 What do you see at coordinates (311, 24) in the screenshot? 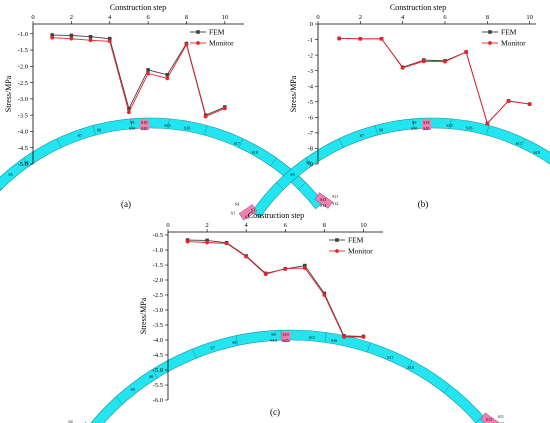
I see `y-tick-label: 0` at bounding box center [311, 24].